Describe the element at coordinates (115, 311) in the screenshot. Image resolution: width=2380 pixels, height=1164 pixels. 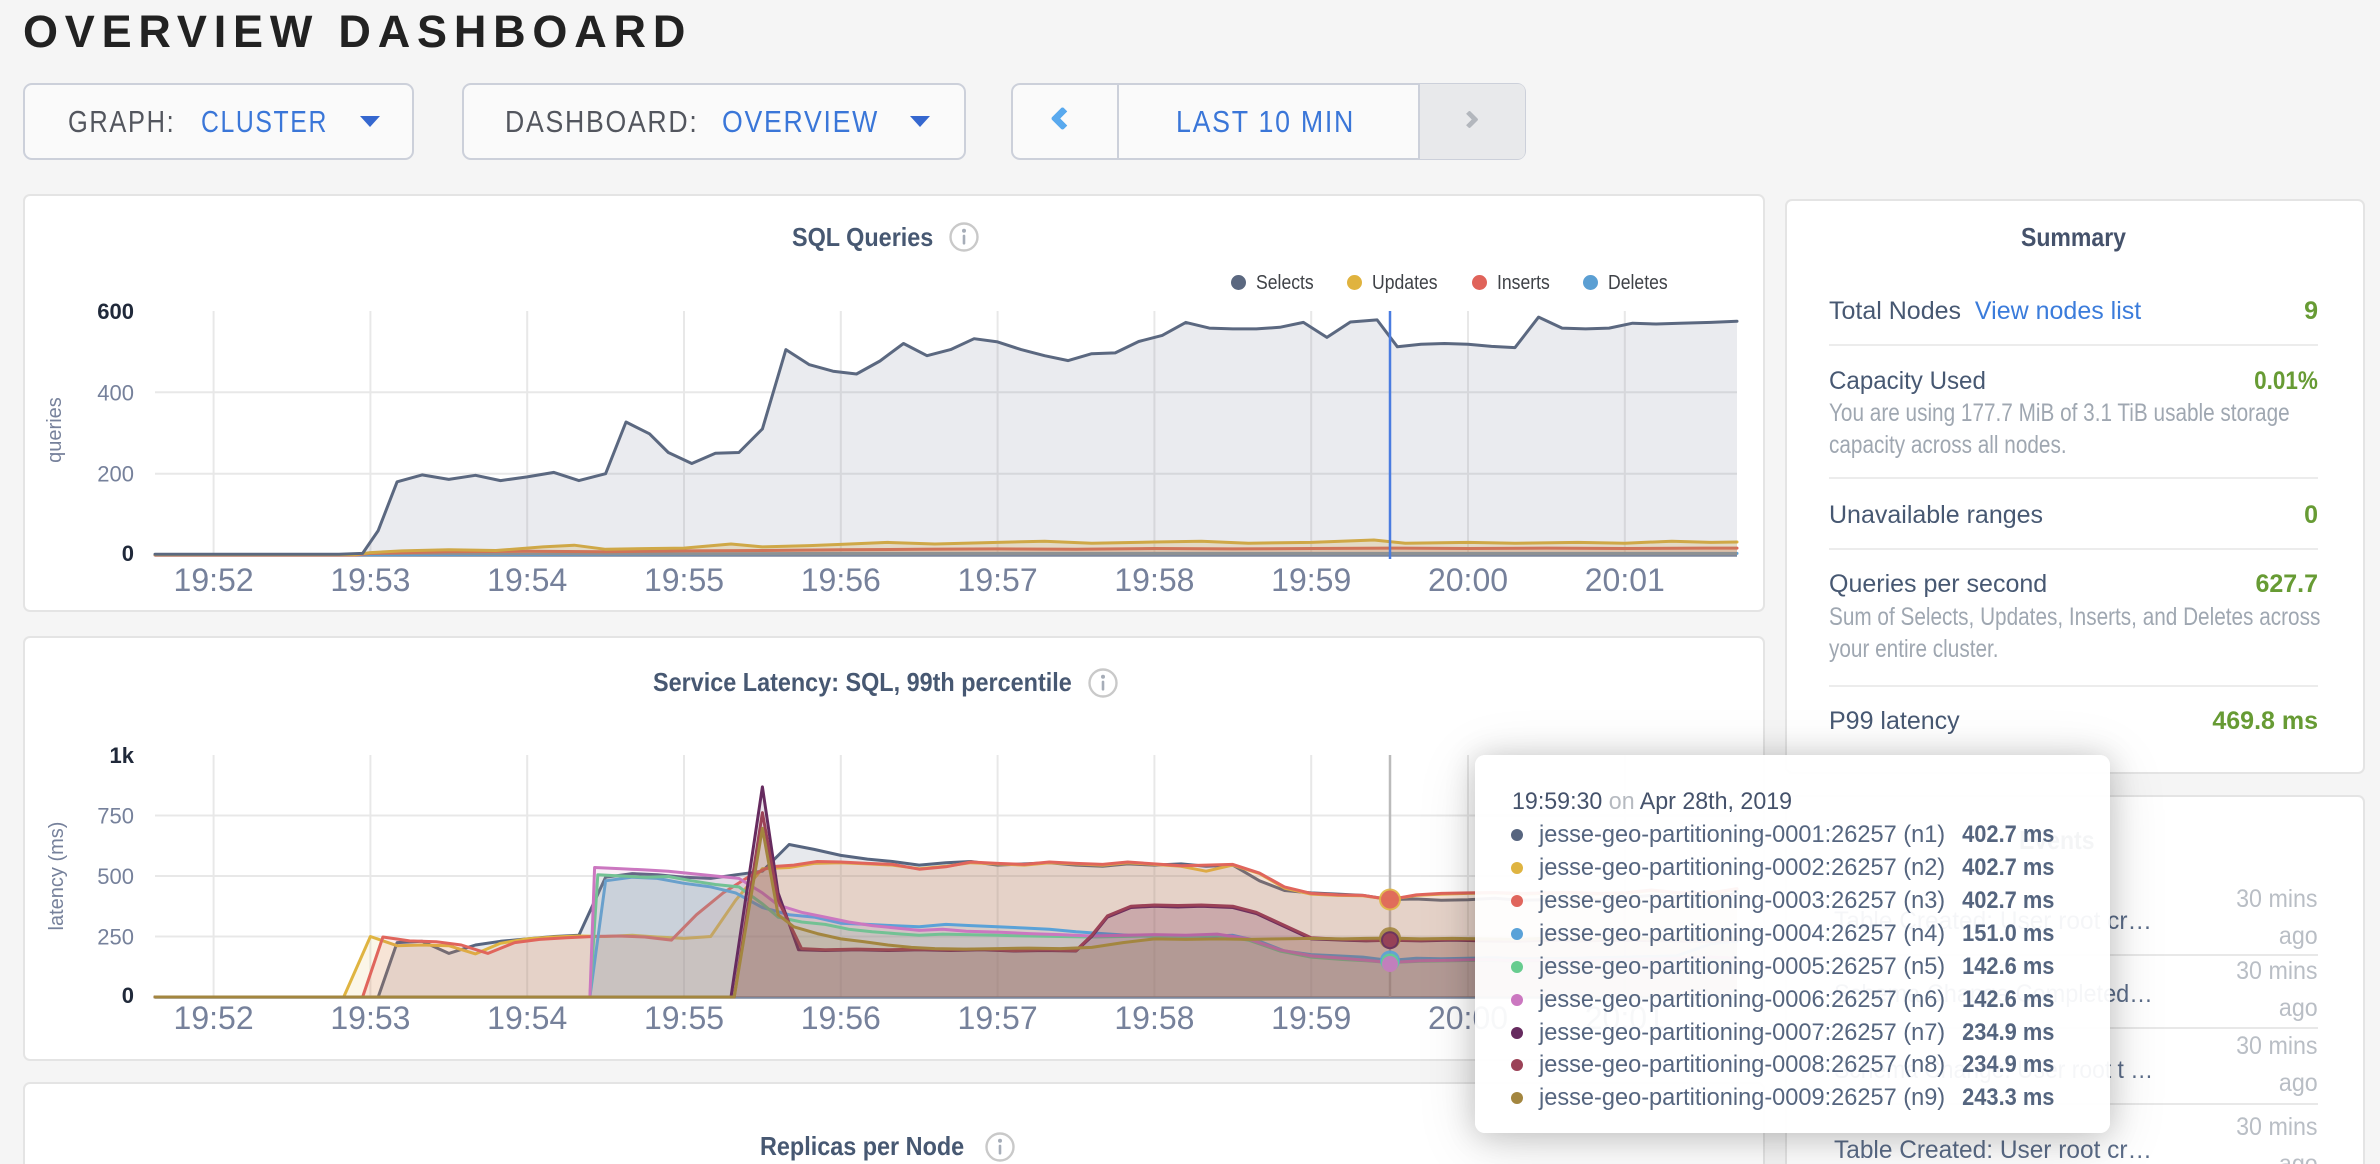
I see `svg-text: 600` at that location.